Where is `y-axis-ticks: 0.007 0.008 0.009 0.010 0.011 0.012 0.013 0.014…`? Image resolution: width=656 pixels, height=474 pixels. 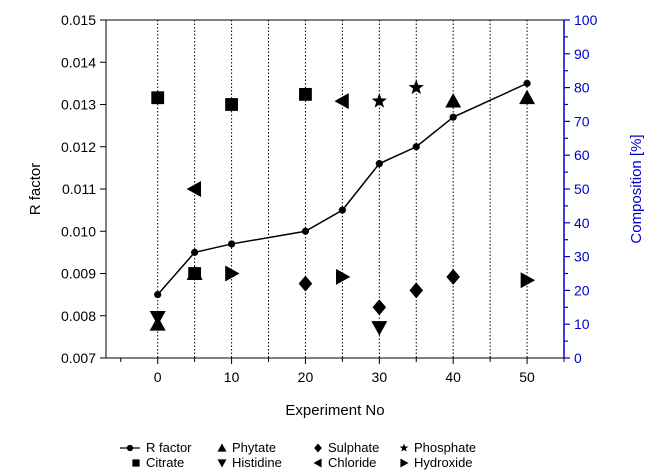
y-axis-ticks: 0.007 0.008 0.009 0.010 0.011 0.012 0.013 0.014… is located at coordinates (83, 189).